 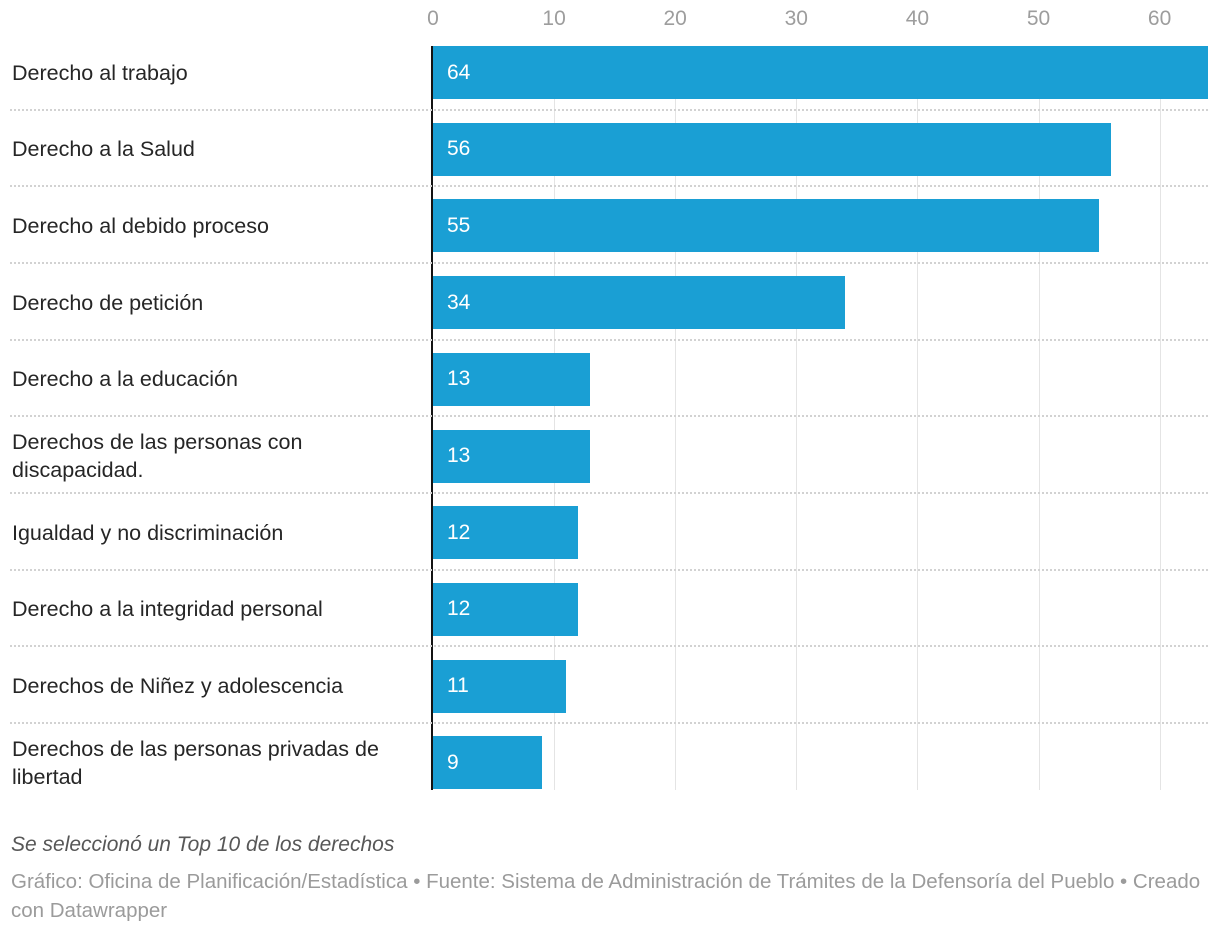 What do you see at coordinates (487, 763) in the screenshot?
I see `bar: 9` at bounding box center [487, 763].